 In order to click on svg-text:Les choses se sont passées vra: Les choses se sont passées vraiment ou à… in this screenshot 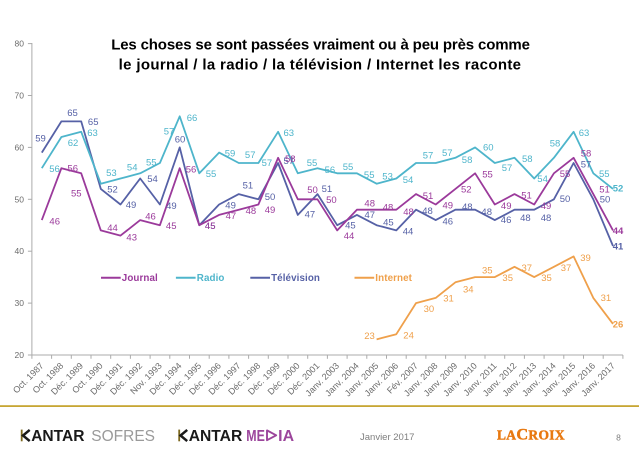, I will do `click(320, 45)`.